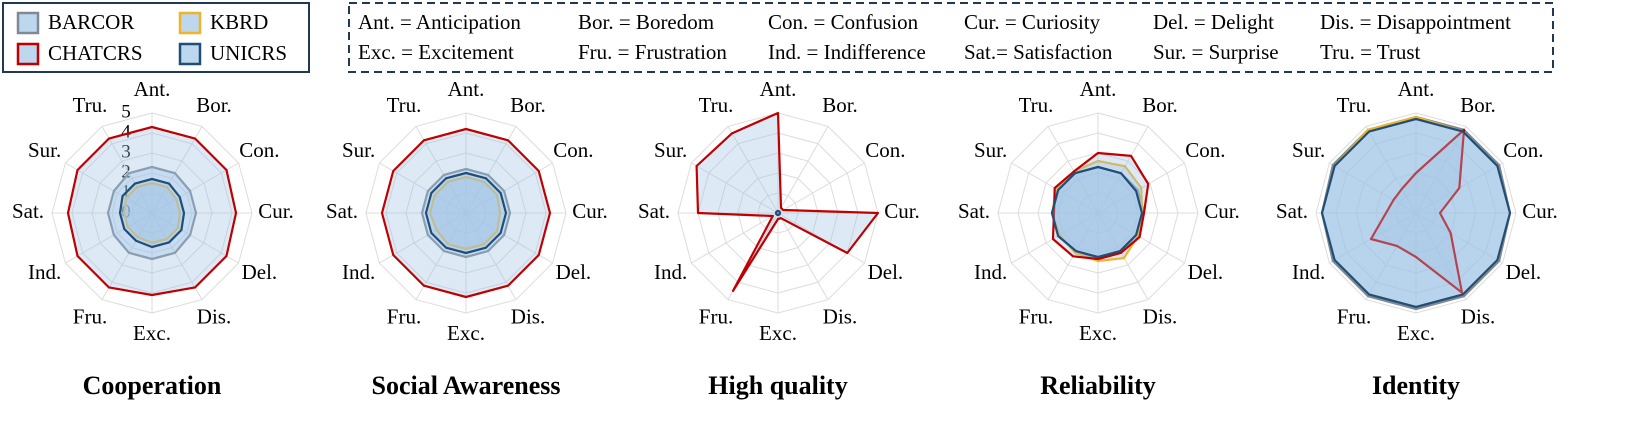  What do you see at coordinates (91, 22) in the screenshot?
I see `legend-label: BARCOR` at bounding box center [91, 22].